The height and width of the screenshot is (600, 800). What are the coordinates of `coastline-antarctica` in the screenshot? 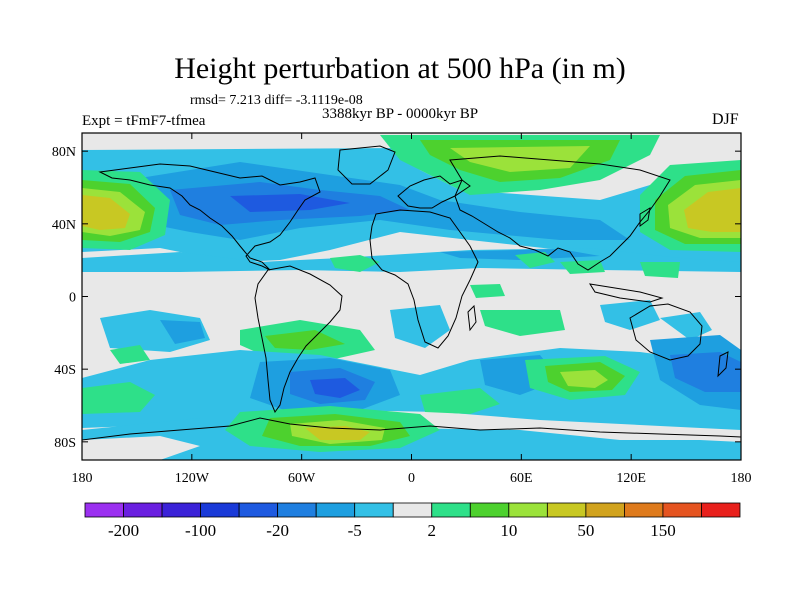 It's located at (411, 429).